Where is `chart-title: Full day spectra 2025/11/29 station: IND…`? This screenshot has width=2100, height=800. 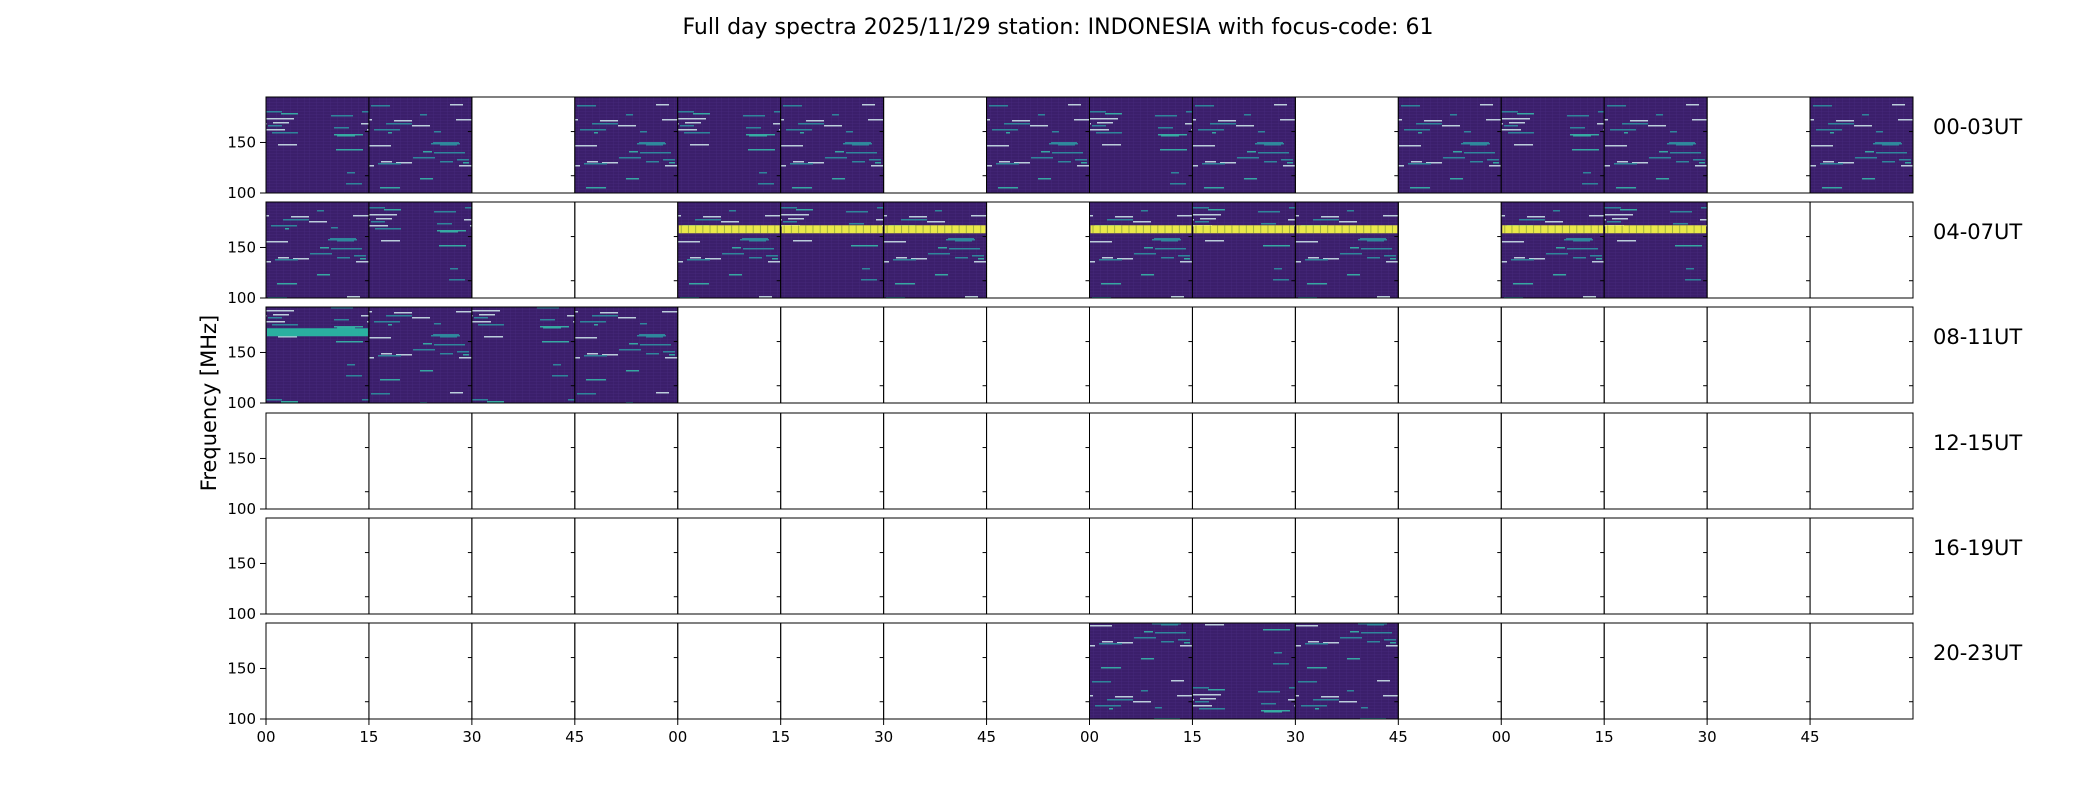 chart-title: Full day spectra 2025/11/29 station: IND… is located at coordinates (1057, 27).